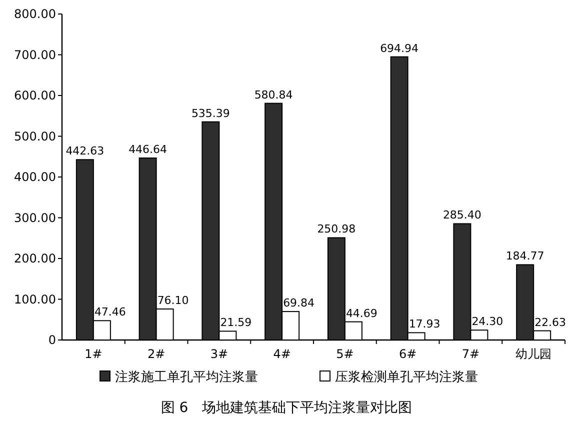 The height and width of the screenshot is (432, 573). I want to click on data-label: 17.93, so click(424, 324).